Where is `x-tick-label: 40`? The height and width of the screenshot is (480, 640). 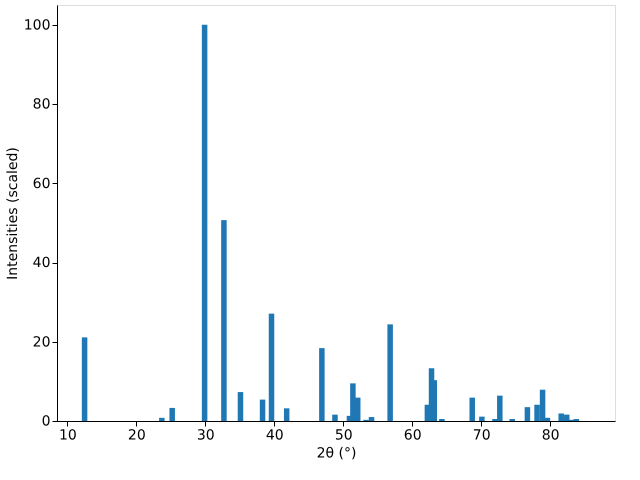
x-tick-label: 40 is located at coordinates (275, 436).